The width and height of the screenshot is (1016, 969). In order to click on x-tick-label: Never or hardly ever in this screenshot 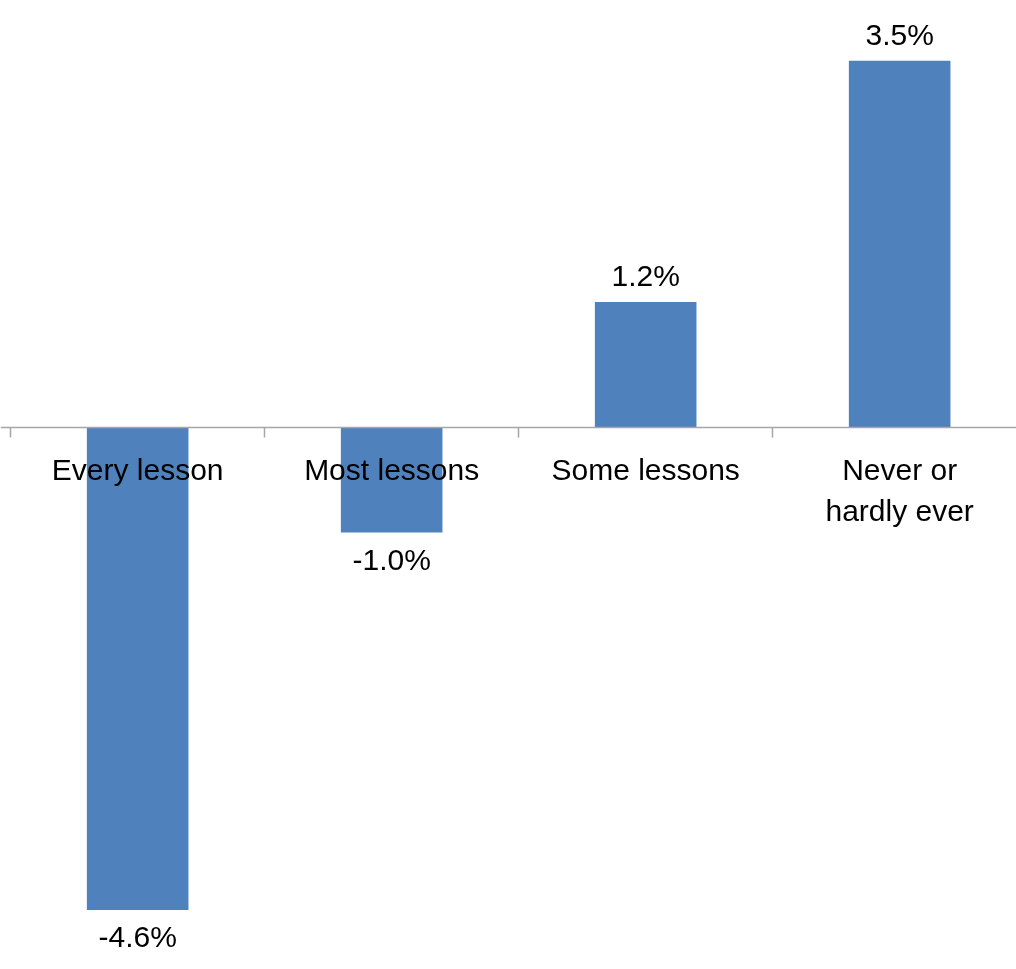, I will do `click(899, 490)`.